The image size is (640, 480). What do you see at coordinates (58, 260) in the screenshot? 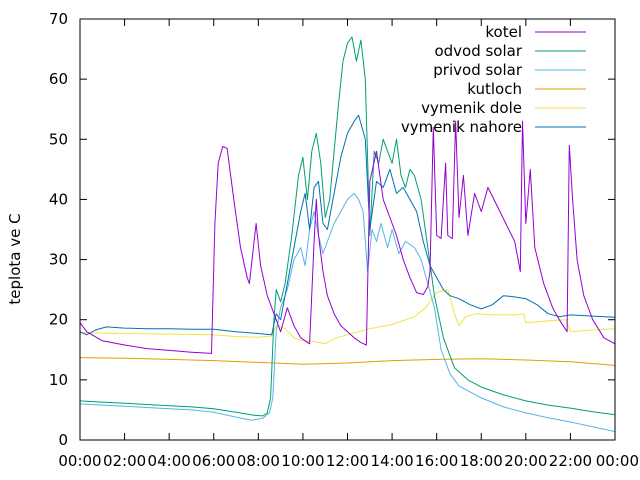
I see `y-tick-label: 30` at bounding box center [58, 260].